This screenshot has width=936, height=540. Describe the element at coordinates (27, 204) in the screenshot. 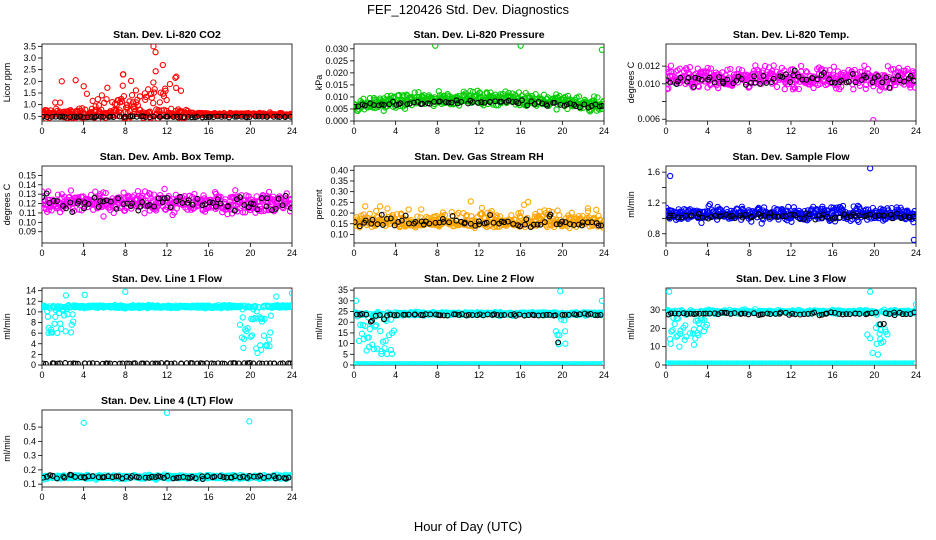

I see `y-tick-label: 0.12` at that location.